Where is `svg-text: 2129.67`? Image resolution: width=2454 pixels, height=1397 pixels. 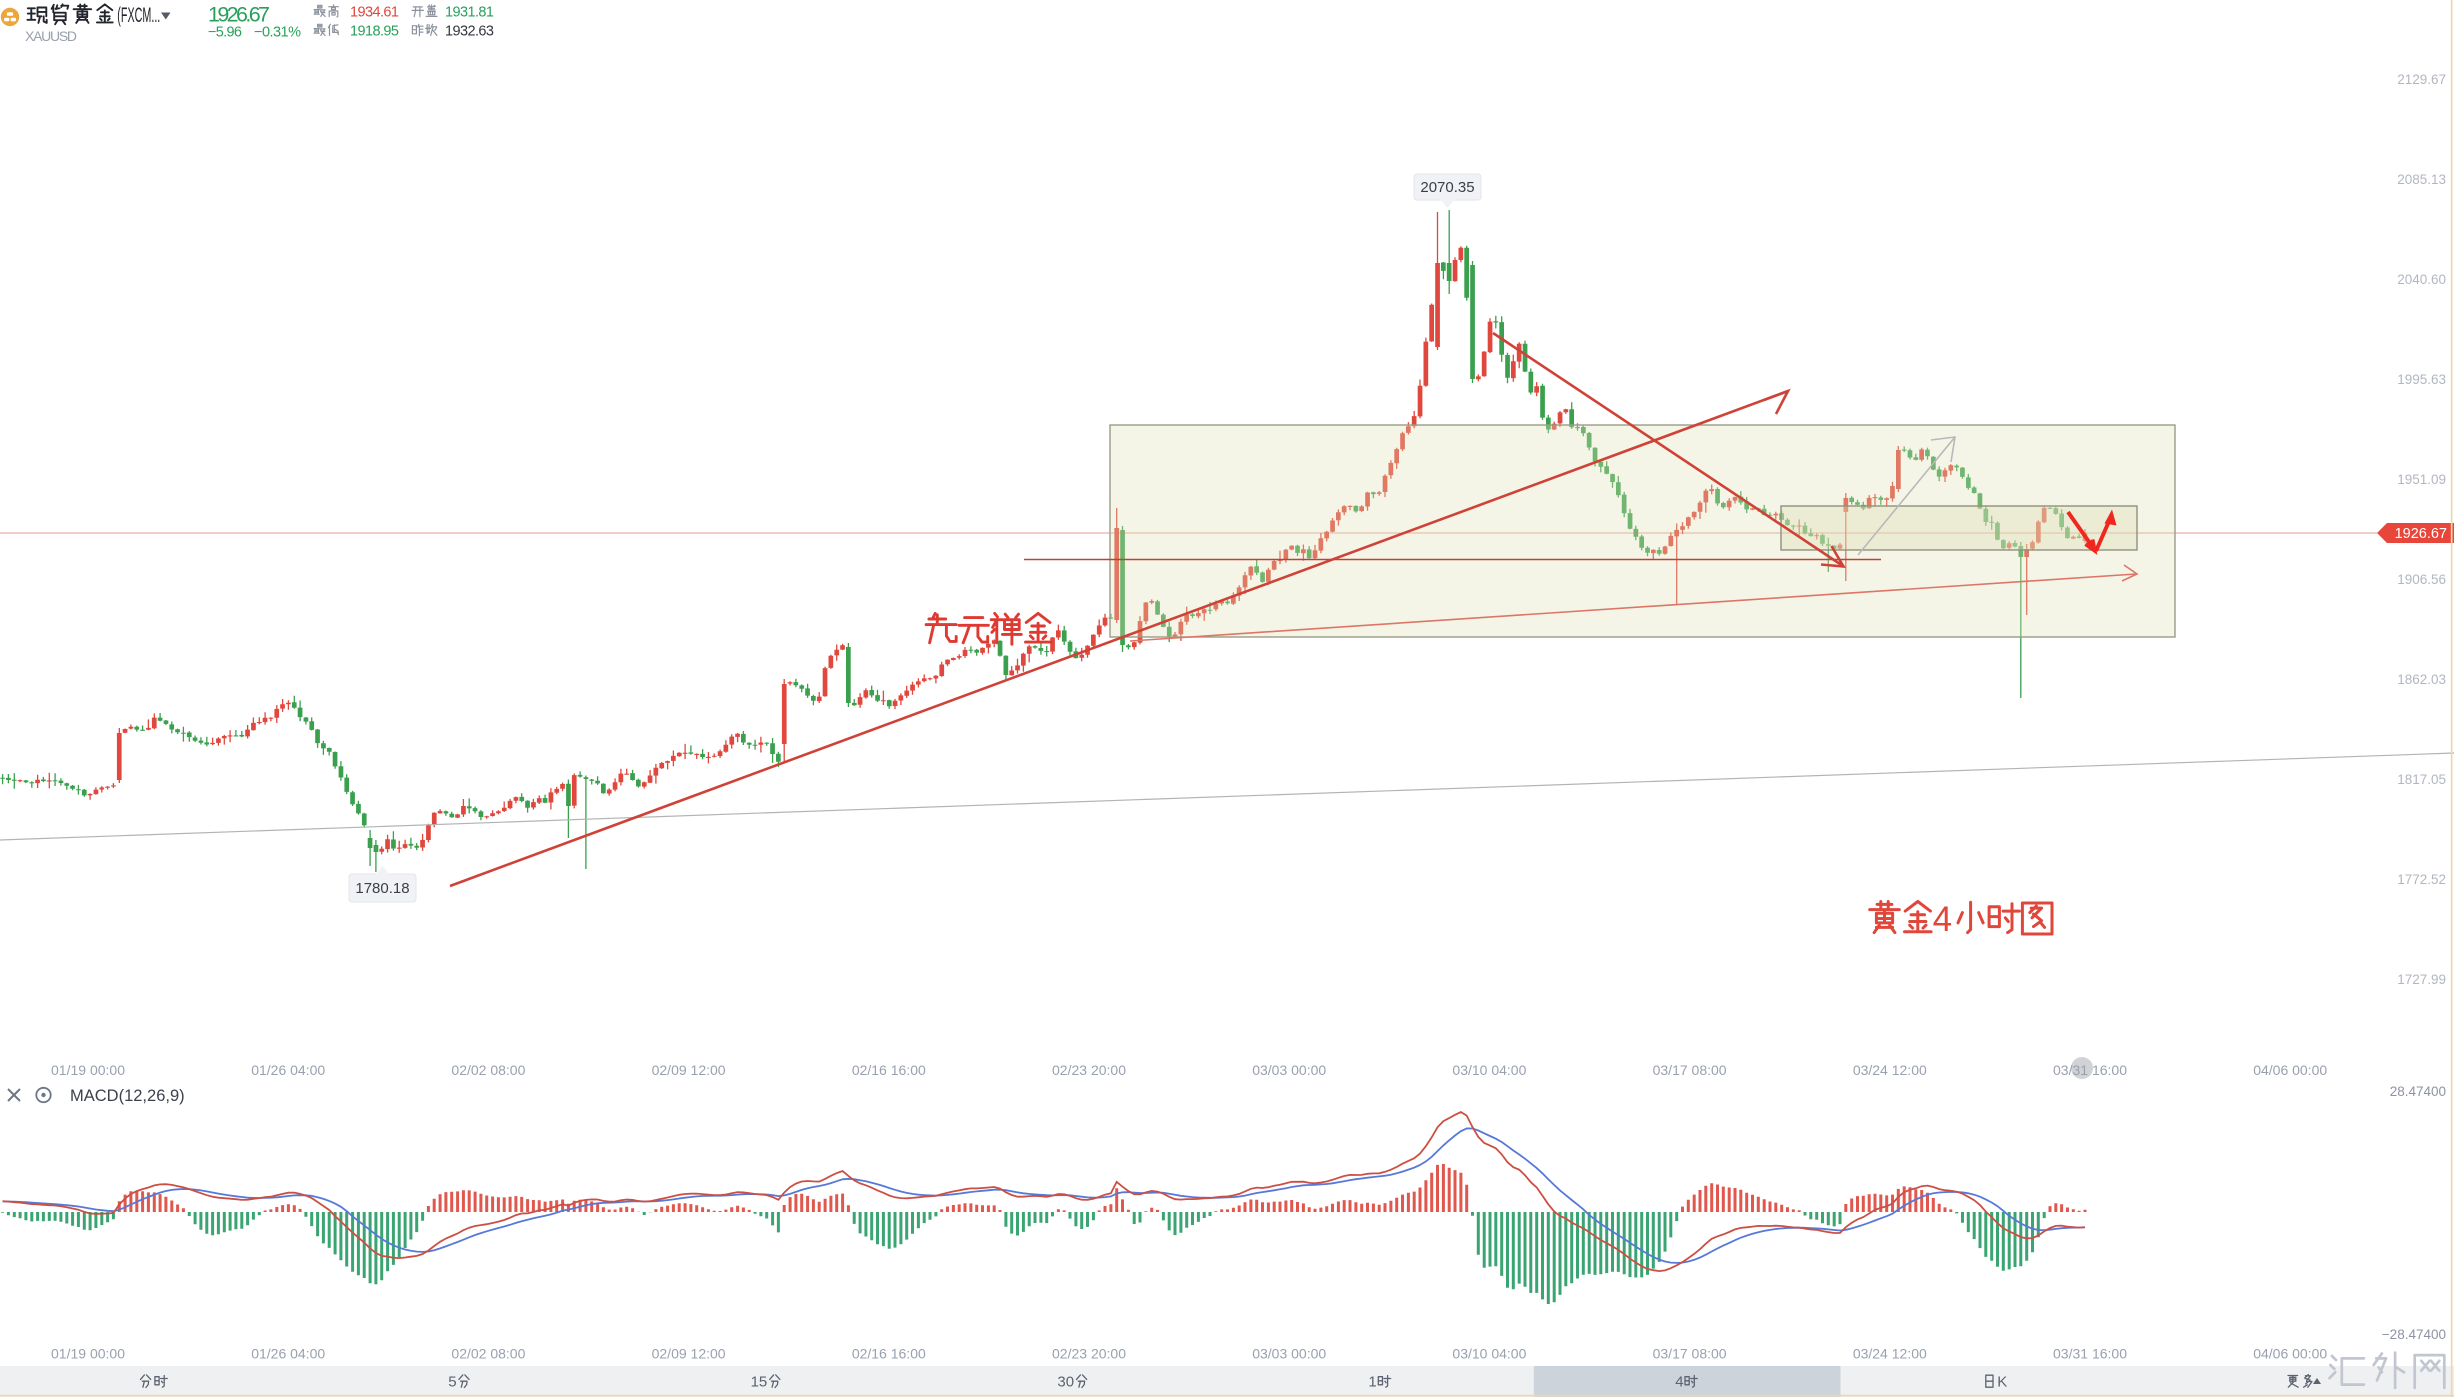 svg-text: 2129.67 is located at coordinates (2421, 79).